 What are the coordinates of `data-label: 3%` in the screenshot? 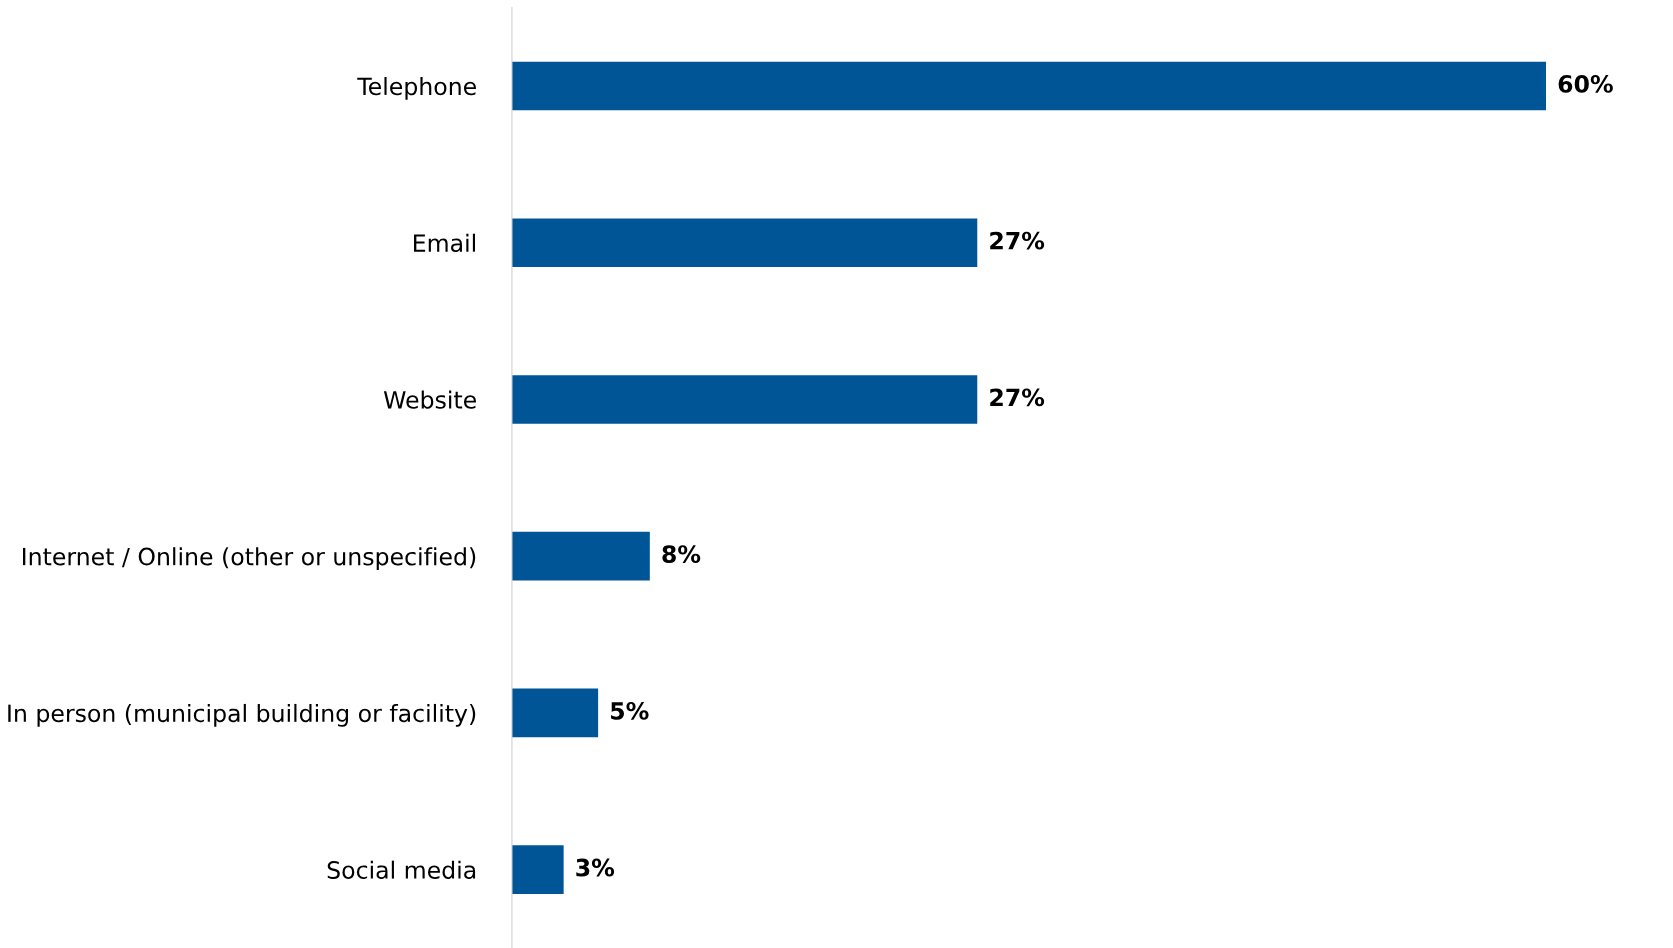 It's located at (595, 867).